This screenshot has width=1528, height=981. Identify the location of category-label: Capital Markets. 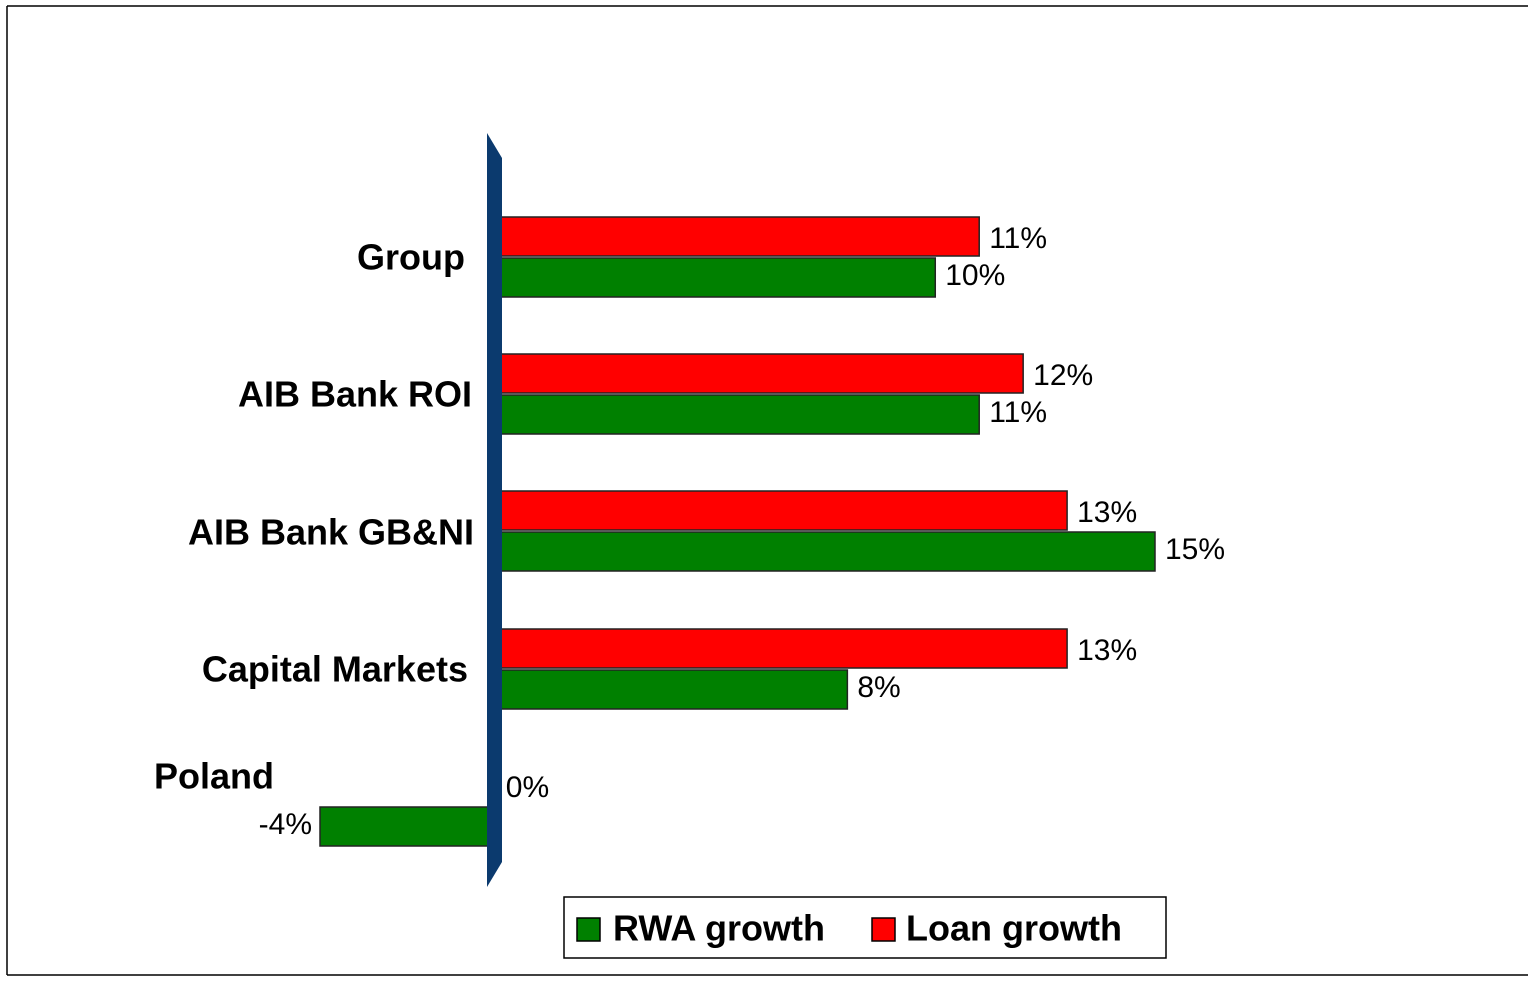
(335, 669).